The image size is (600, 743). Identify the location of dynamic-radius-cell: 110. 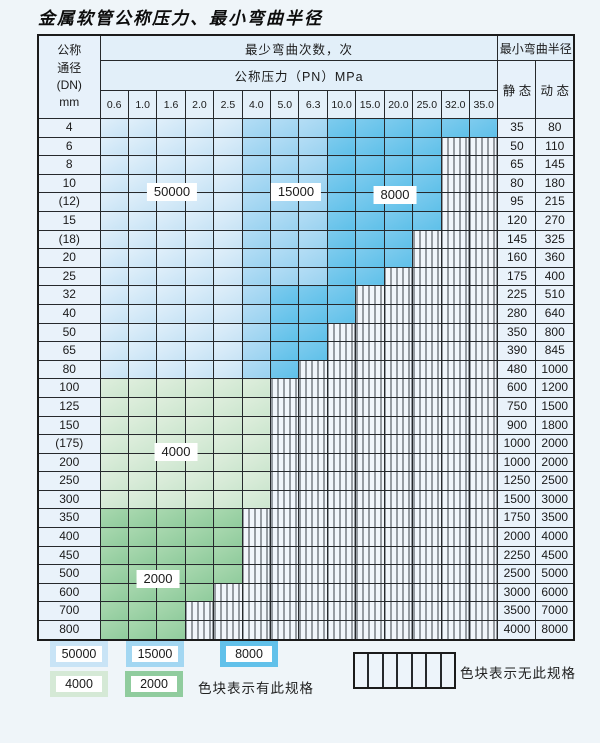
(555, 146).